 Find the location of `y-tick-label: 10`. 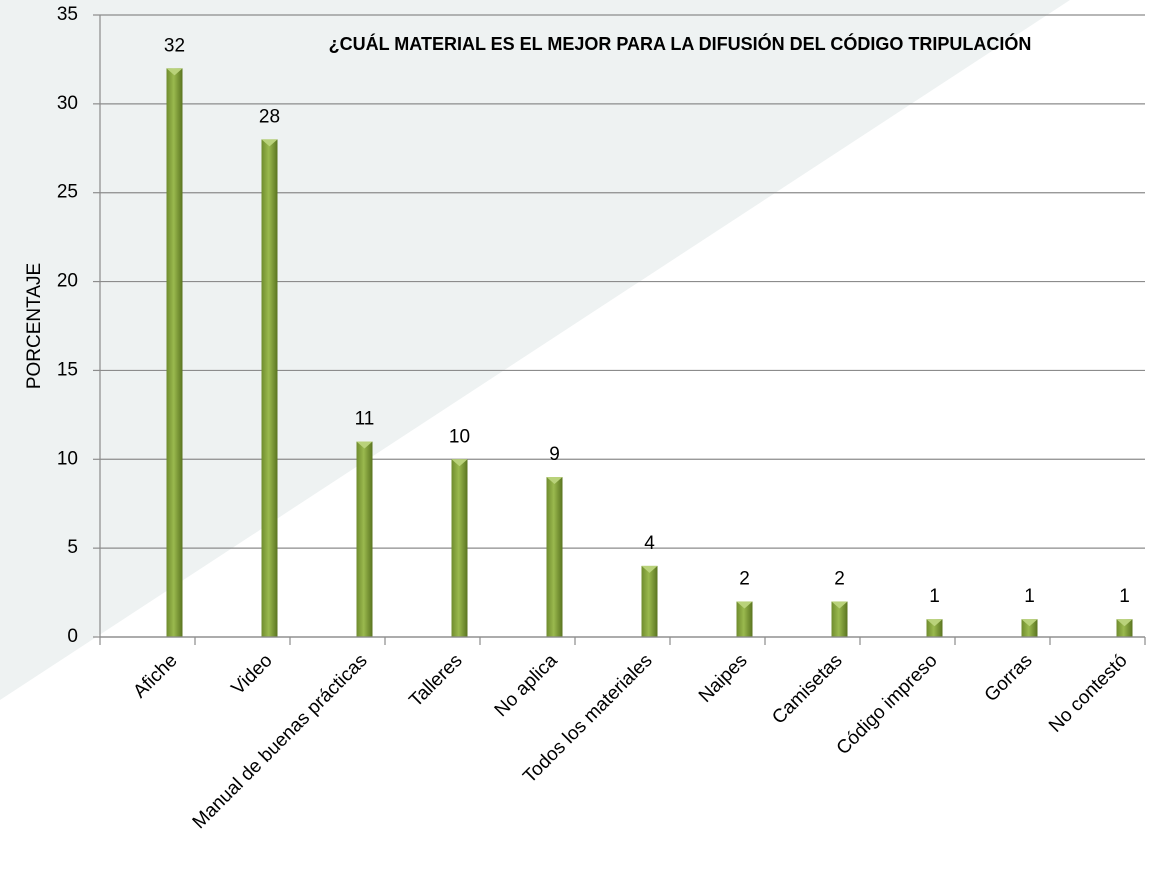

y-tick-label: 10 is located at coordinates (67, 458).